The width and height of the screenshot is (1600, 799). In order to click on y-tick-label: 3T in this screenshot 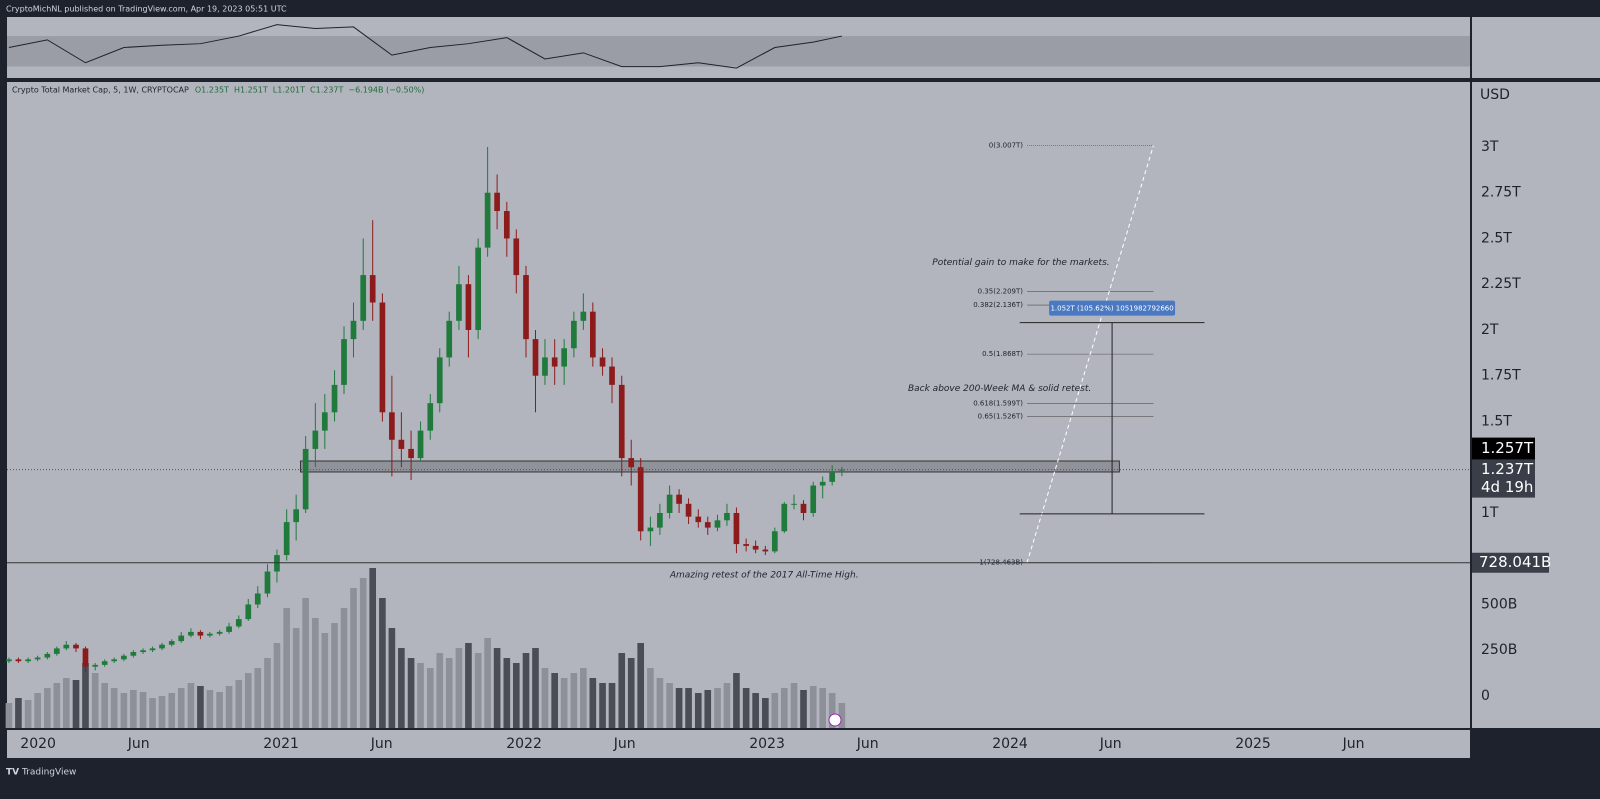, I will do `click(1490, 147)`.